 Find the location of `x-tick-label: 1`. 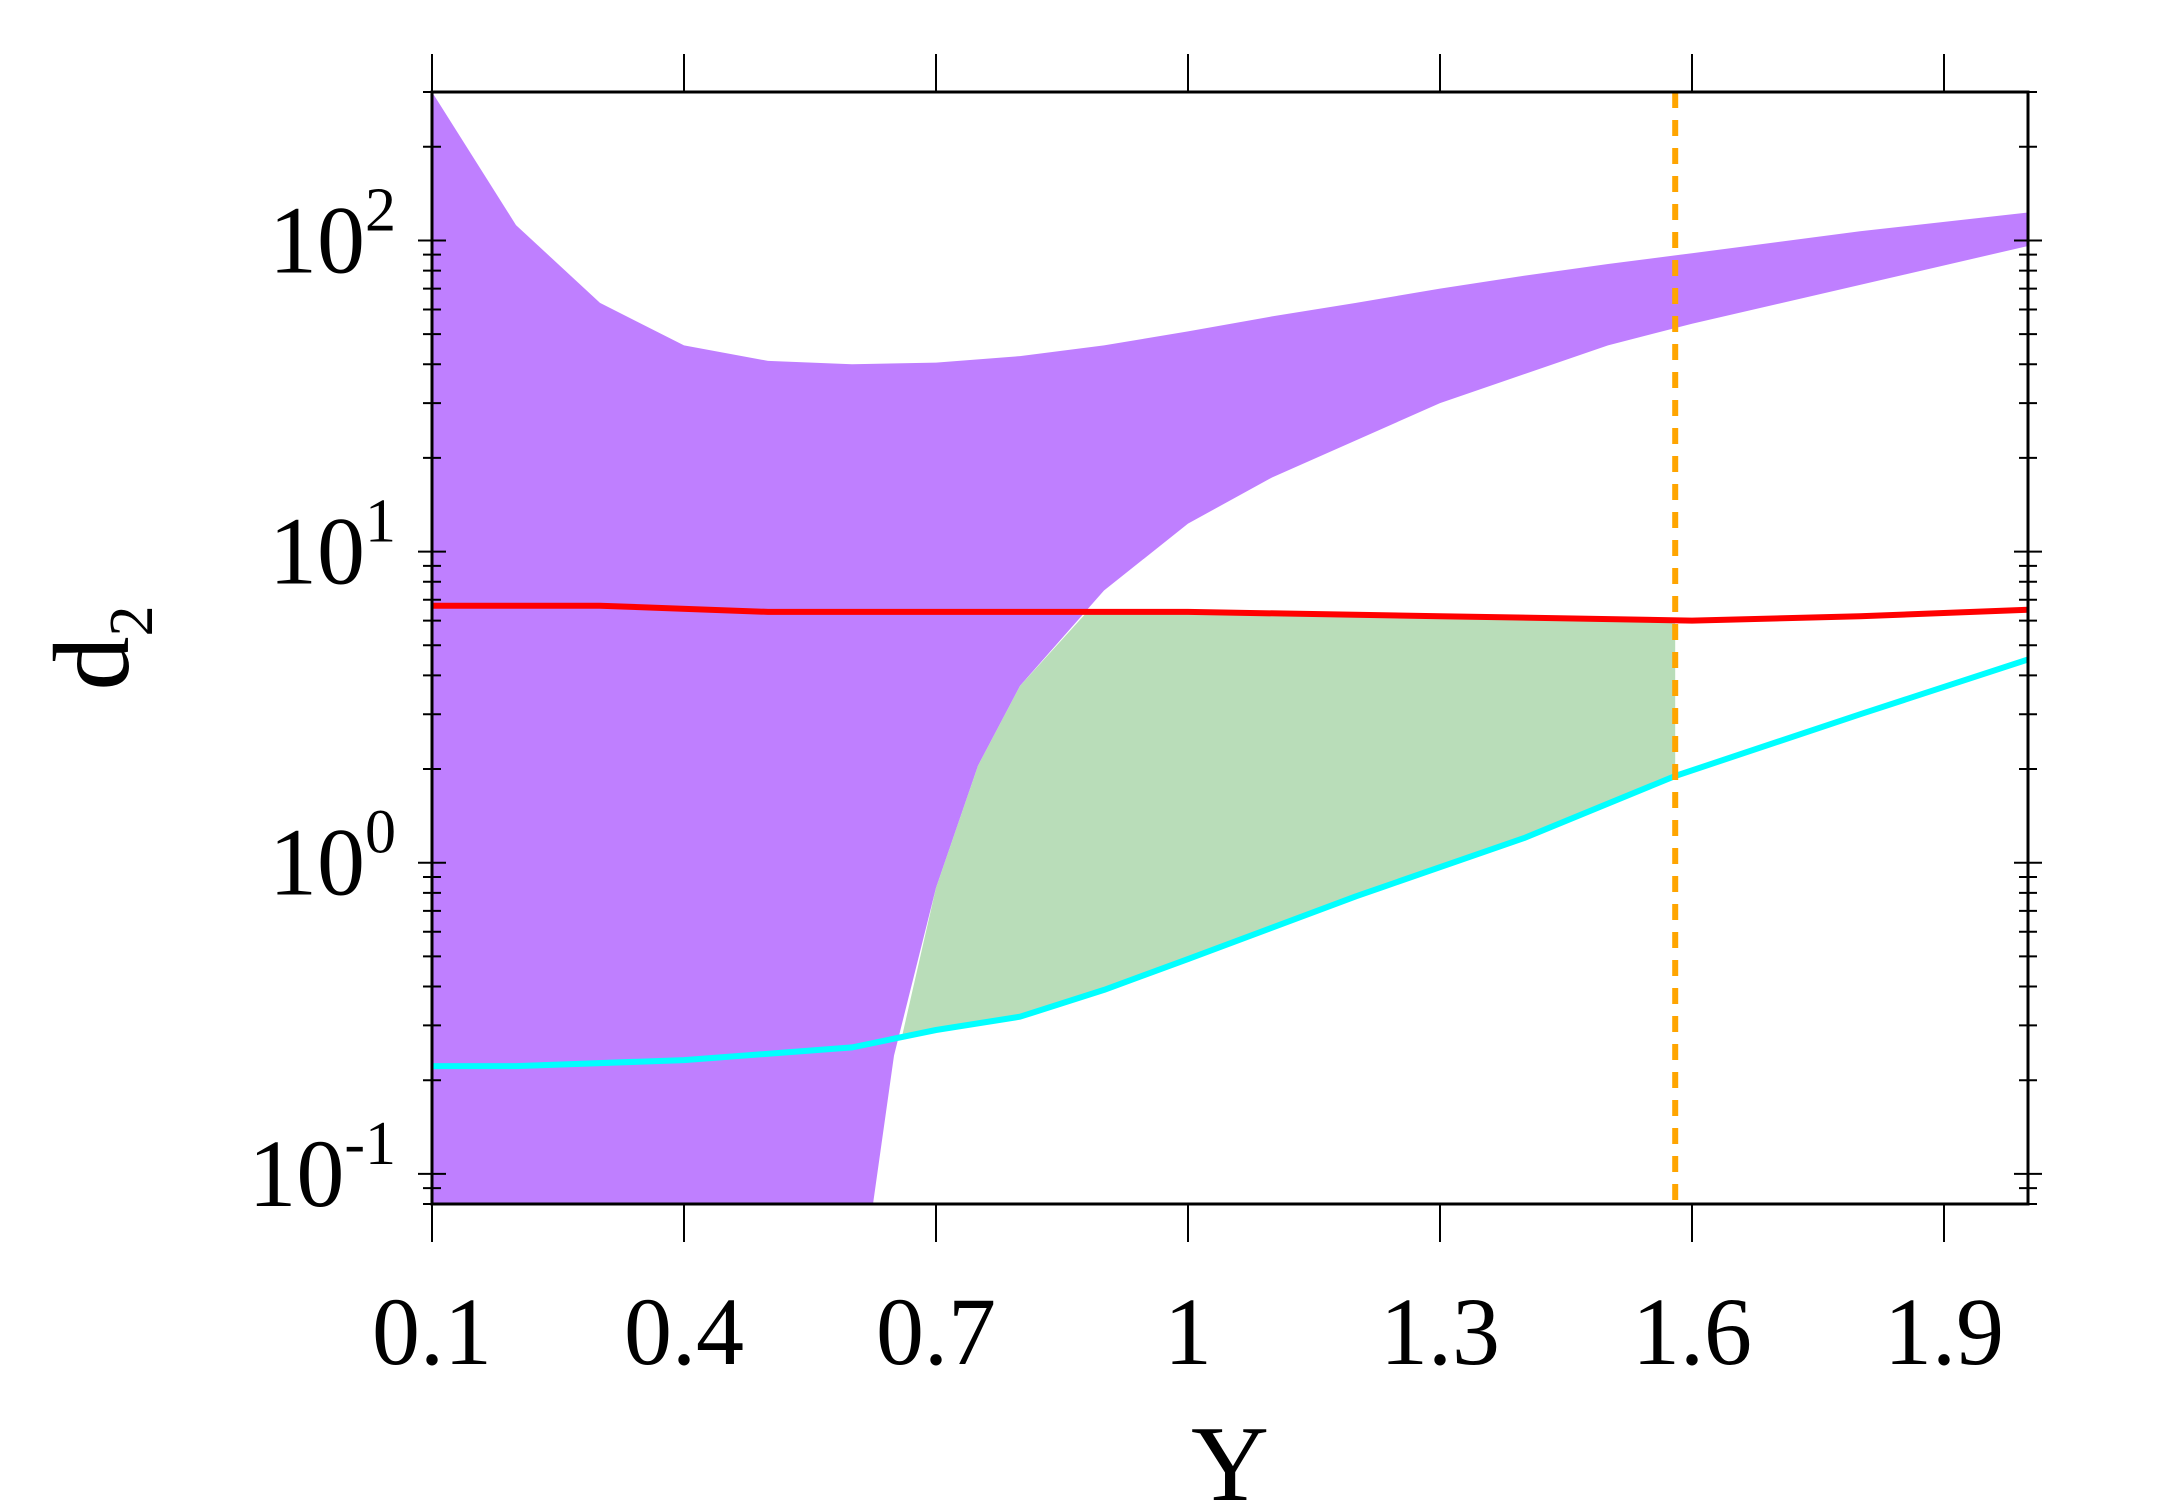

x-tick-label: 1 is located at coordinates (1188, 1331).